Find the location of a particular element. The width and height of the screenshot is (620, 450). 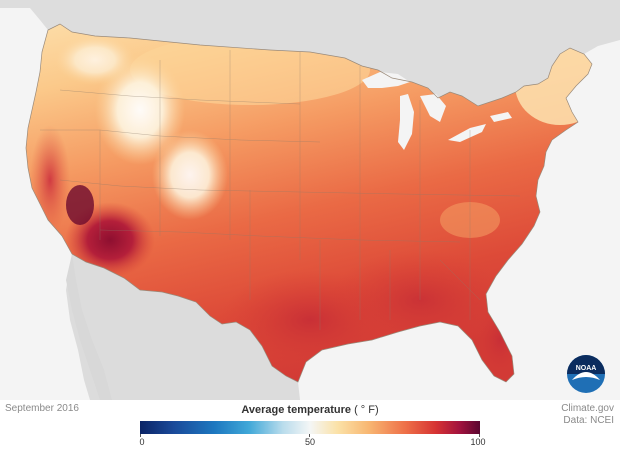

date-label: September 2016 is located at coordinates (42, 408).